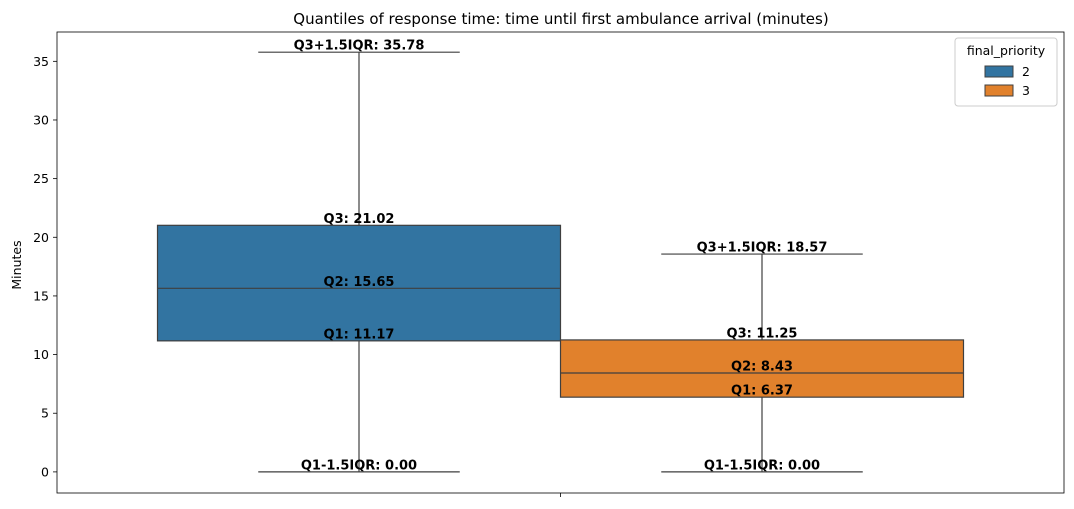  Describe the element at coordinates (359, 334) in the screenshot. I see `annotation-q1: Q1: 11.17` at that location.